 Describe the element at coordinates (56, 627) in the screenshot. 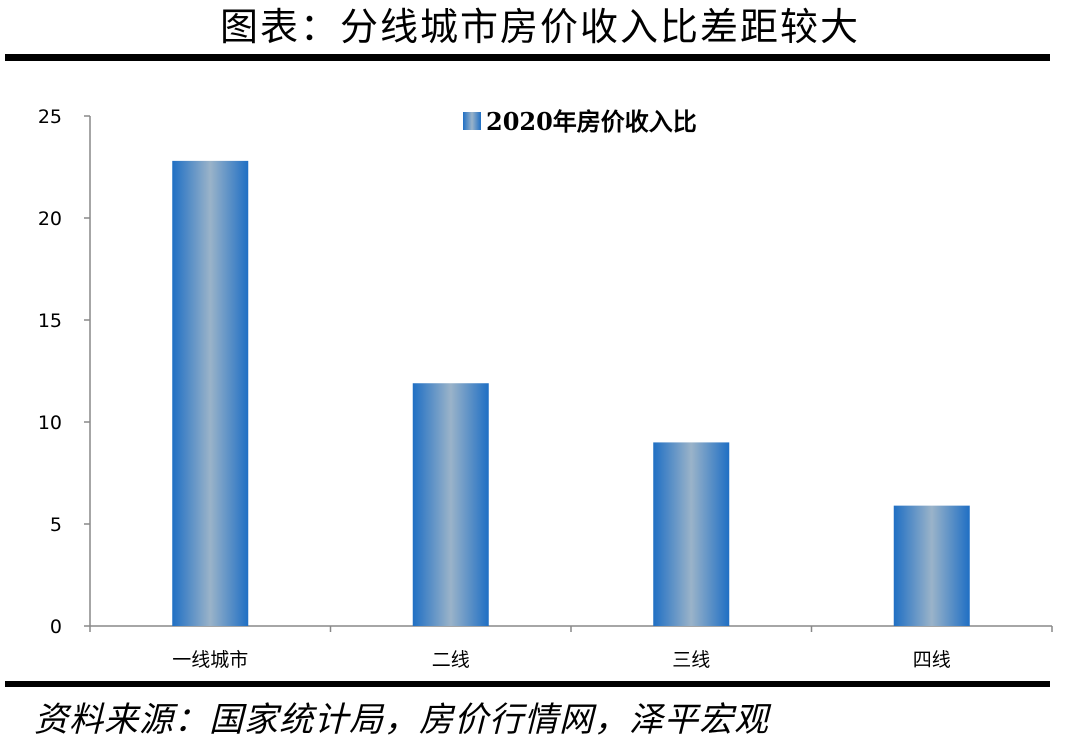

I see `y-tick-label: 0` at that location.